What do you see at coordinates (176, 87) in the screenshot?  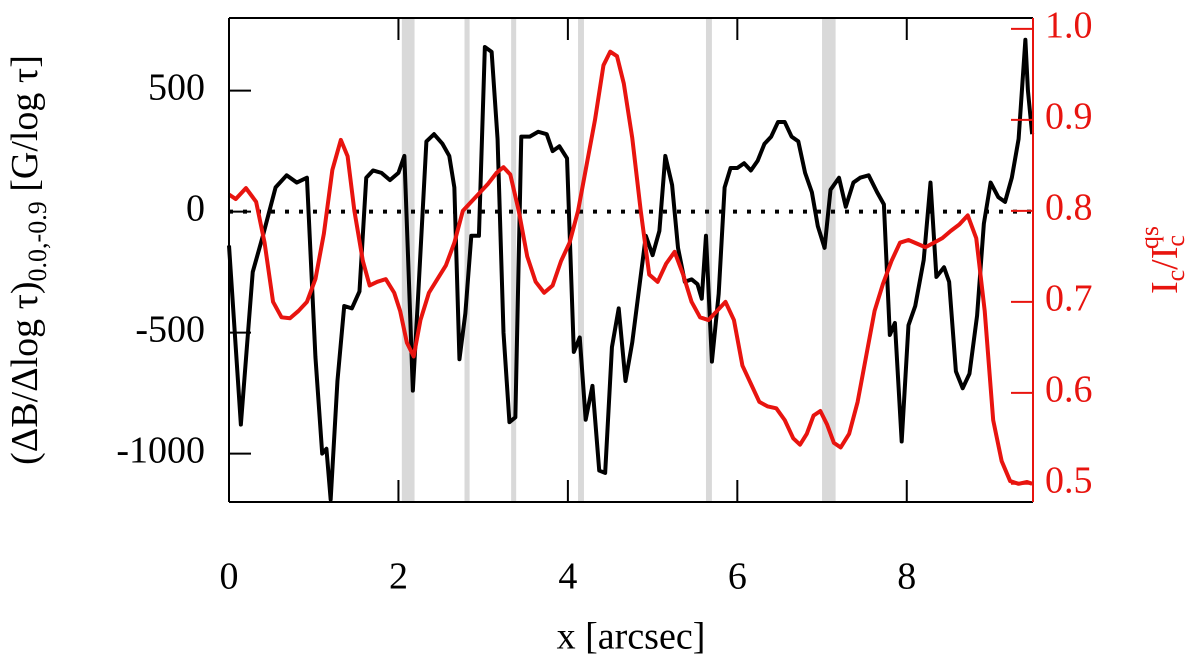 I see `y-tick-label: 500` at bounding box center [176, 87].